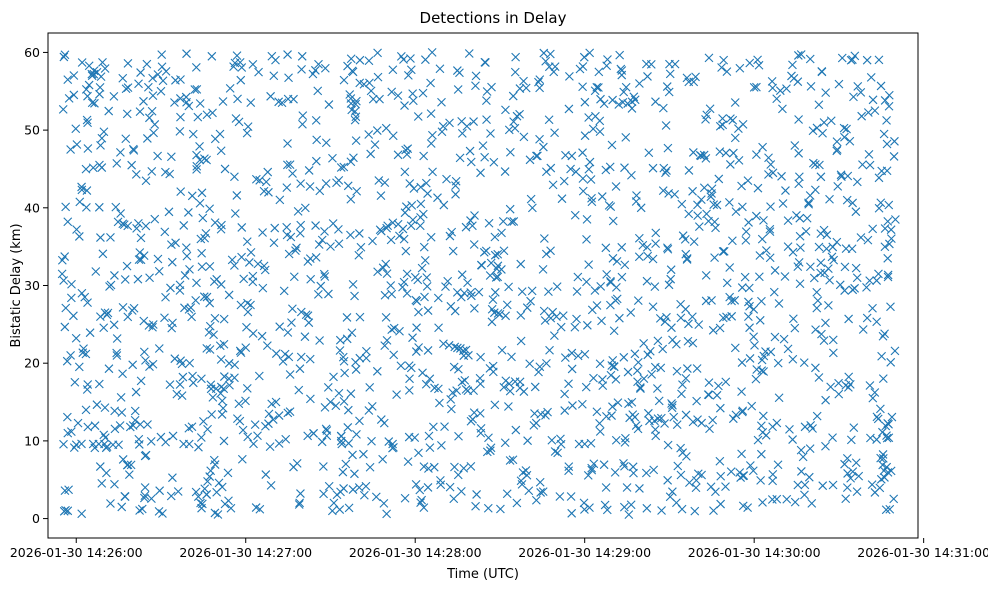 The width and height of the screenshot is (988, 590). Describe the element at coordinates (76, 552) in the screenshot. I see `x-tick-label: 2026-01-30 14:26:00` at that location.